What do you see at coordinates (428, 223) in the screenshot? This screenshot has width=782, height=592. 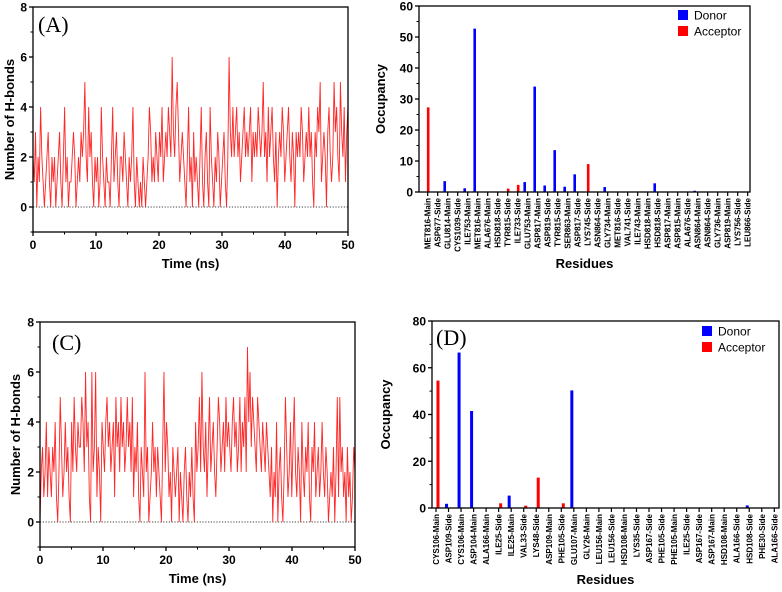 I see `residue-label: MET816-Main` at bounding box center [428, 223].